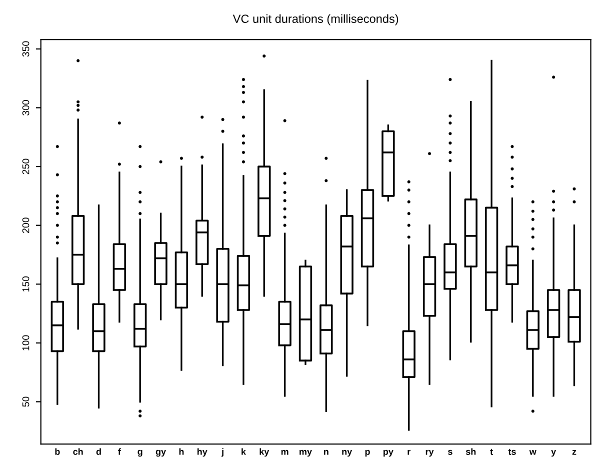  I want to click on chart-title: VC unit durations (milliseconds), so click(315, 20).